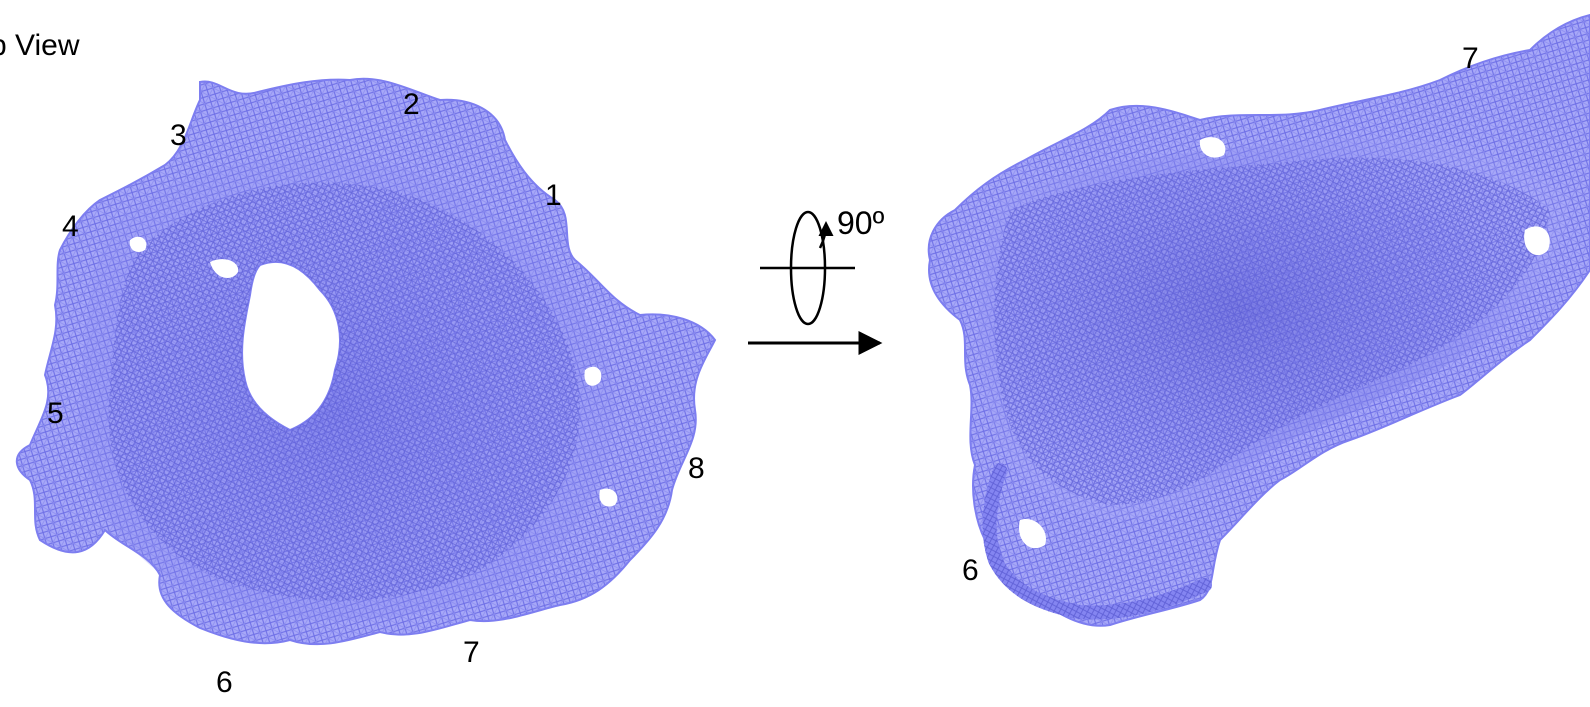 The height and width of the screenshot is (707, 1590). Describe the element at coordinates (1097, 541) in the screenshot. I see `side-view-density-tail-mesh` at that location.